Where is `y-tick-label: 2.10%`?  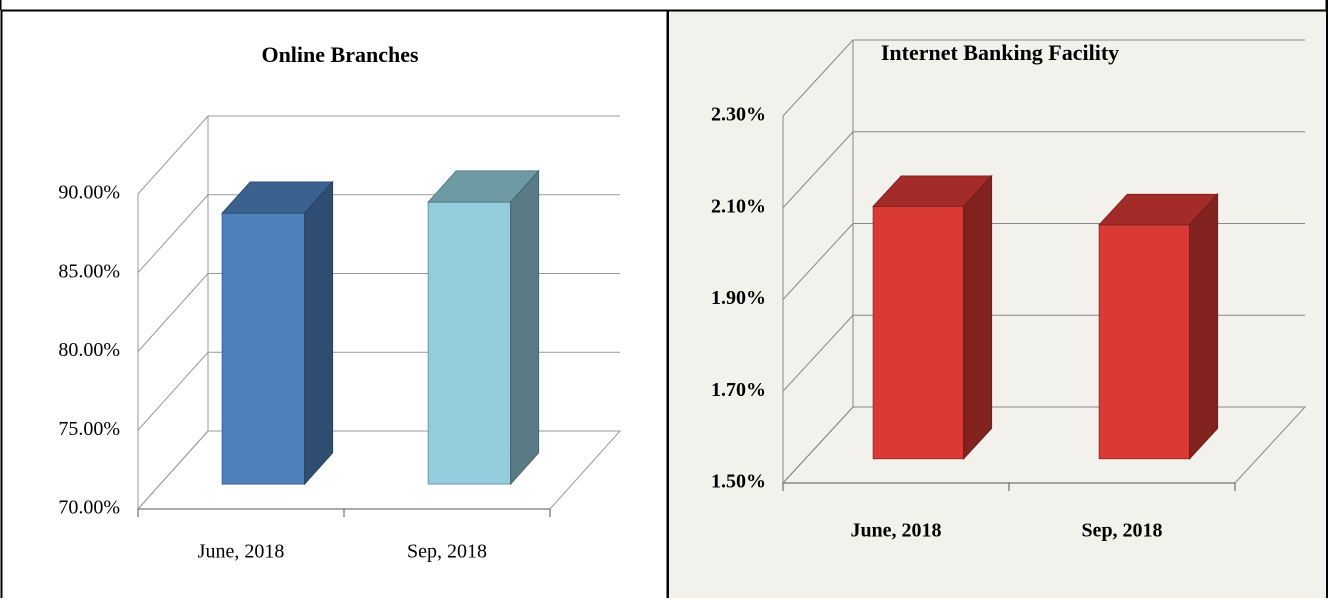
y-tick-label: 2.10% is located at coordinates (738, 206).